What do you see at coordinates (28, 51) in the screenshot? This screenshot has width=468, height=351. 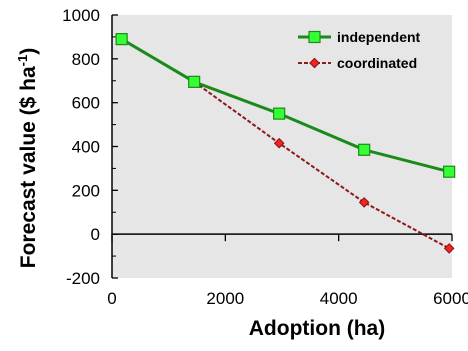 I see `y-axis-title-close: )` at bounding box center [28, 51].